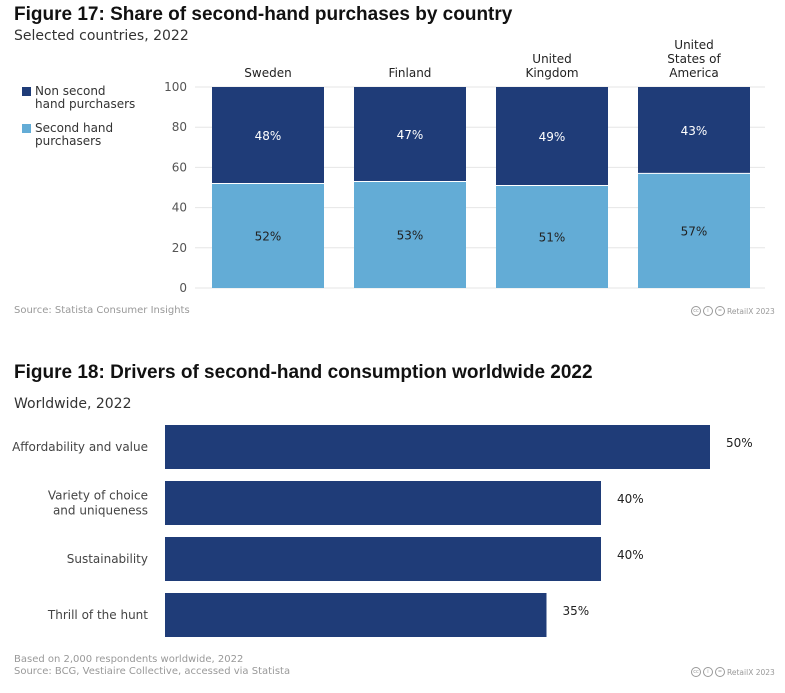 This screenshot has height=693, width=785. I want to click on y-tick-label: 0, so click(183, 288).